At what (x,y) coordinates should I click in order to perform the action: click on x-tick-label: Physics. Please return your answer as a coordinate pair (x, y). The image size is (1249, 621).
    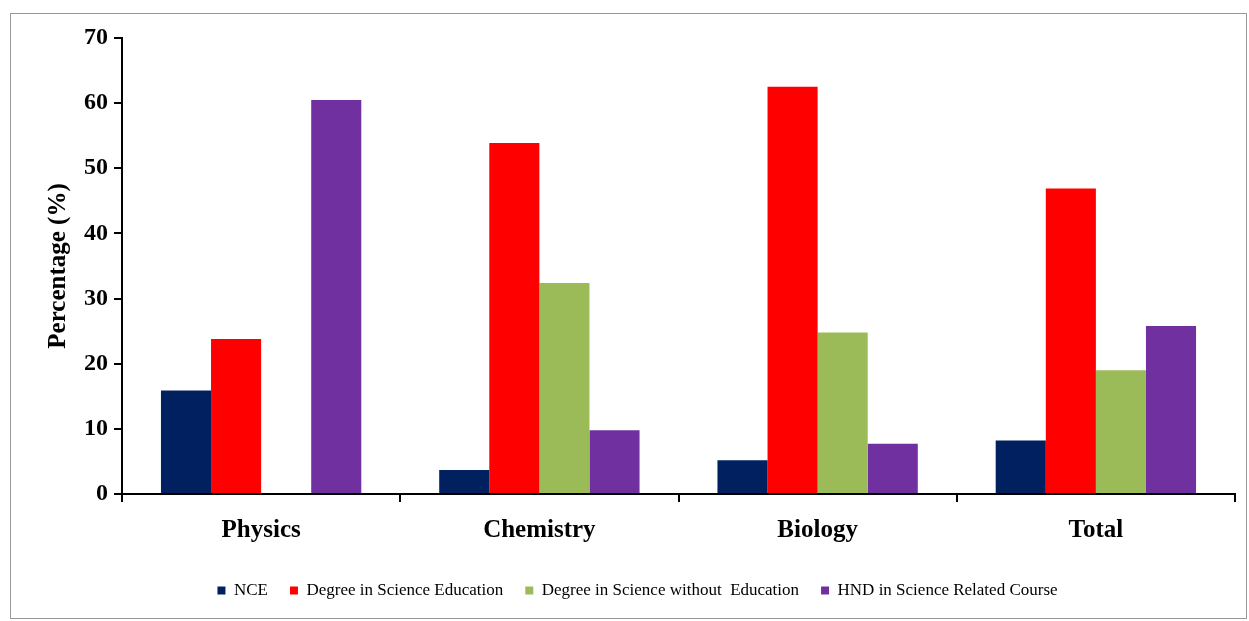
    Looking at the image, I should click on (261, 529).